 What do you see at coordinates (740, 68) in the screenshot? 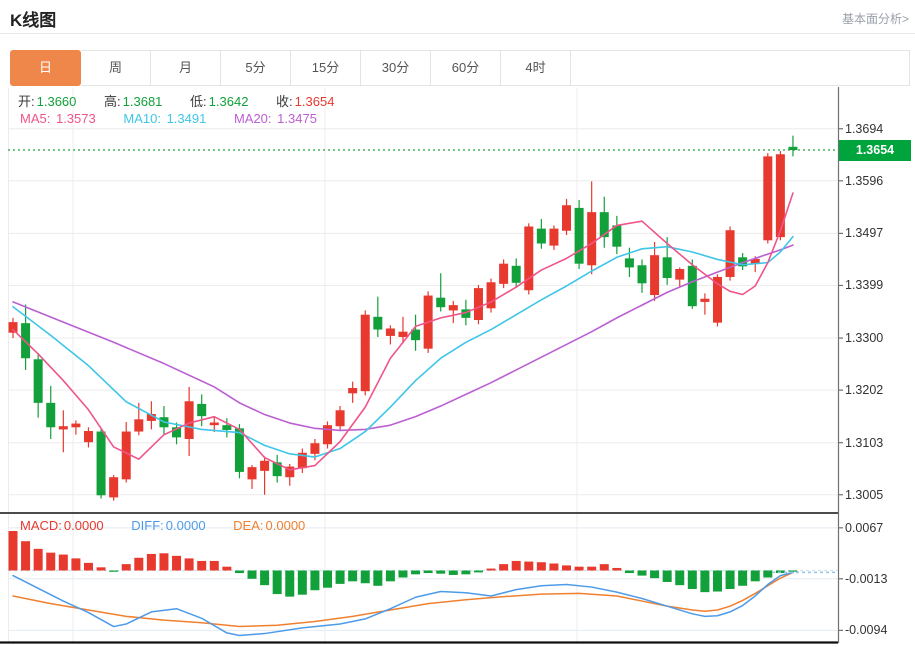
I see `tab-bar-filler` at bounding box center [740, 68].